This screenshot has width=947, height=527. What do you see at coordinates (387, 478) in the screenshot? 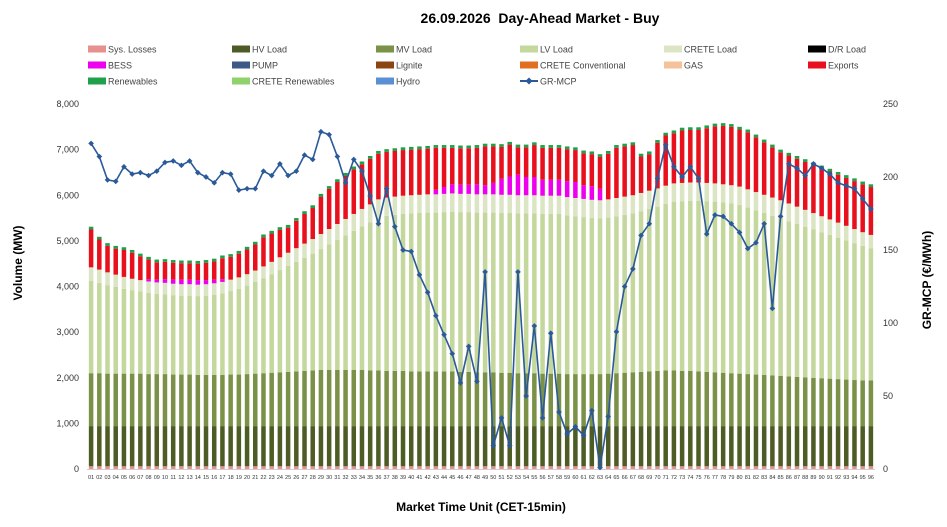
I see `x-tick-label: 37` at bounding box center [387, 478].